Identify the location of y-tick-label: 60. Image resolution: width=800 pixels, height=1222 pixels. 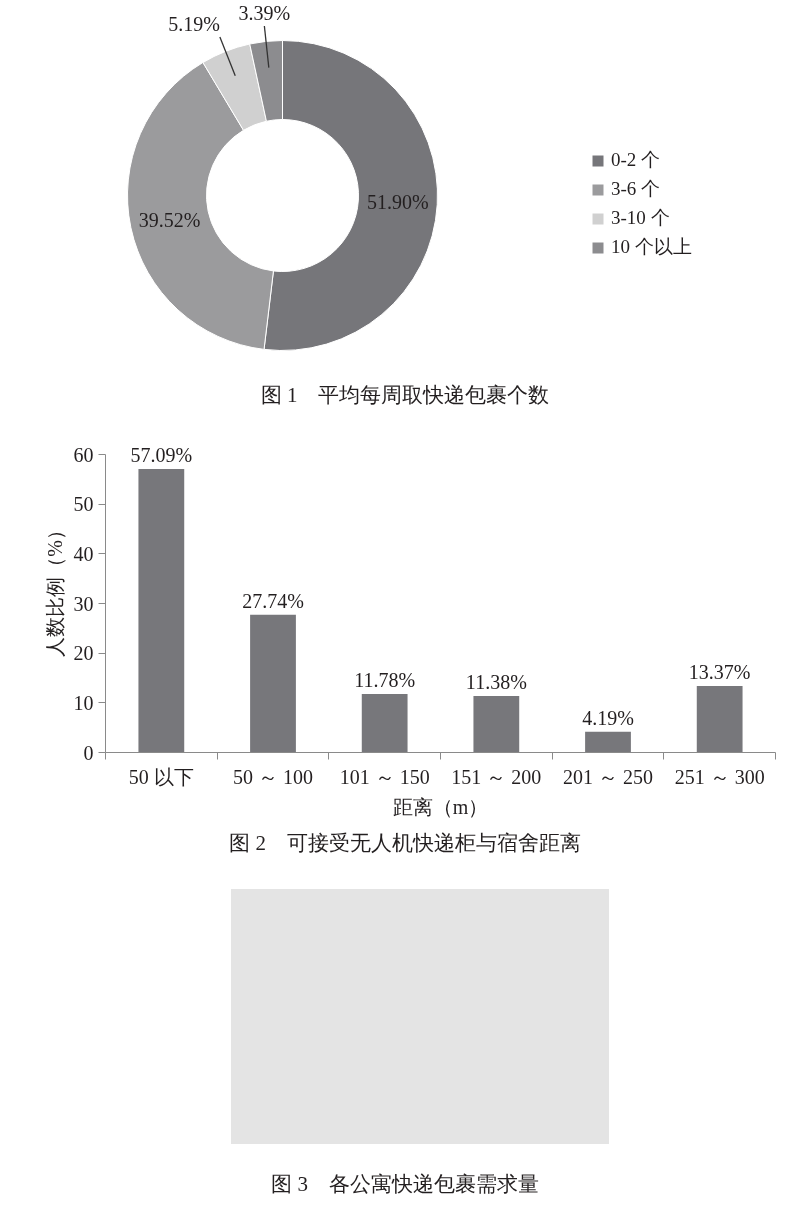
(83, 454).